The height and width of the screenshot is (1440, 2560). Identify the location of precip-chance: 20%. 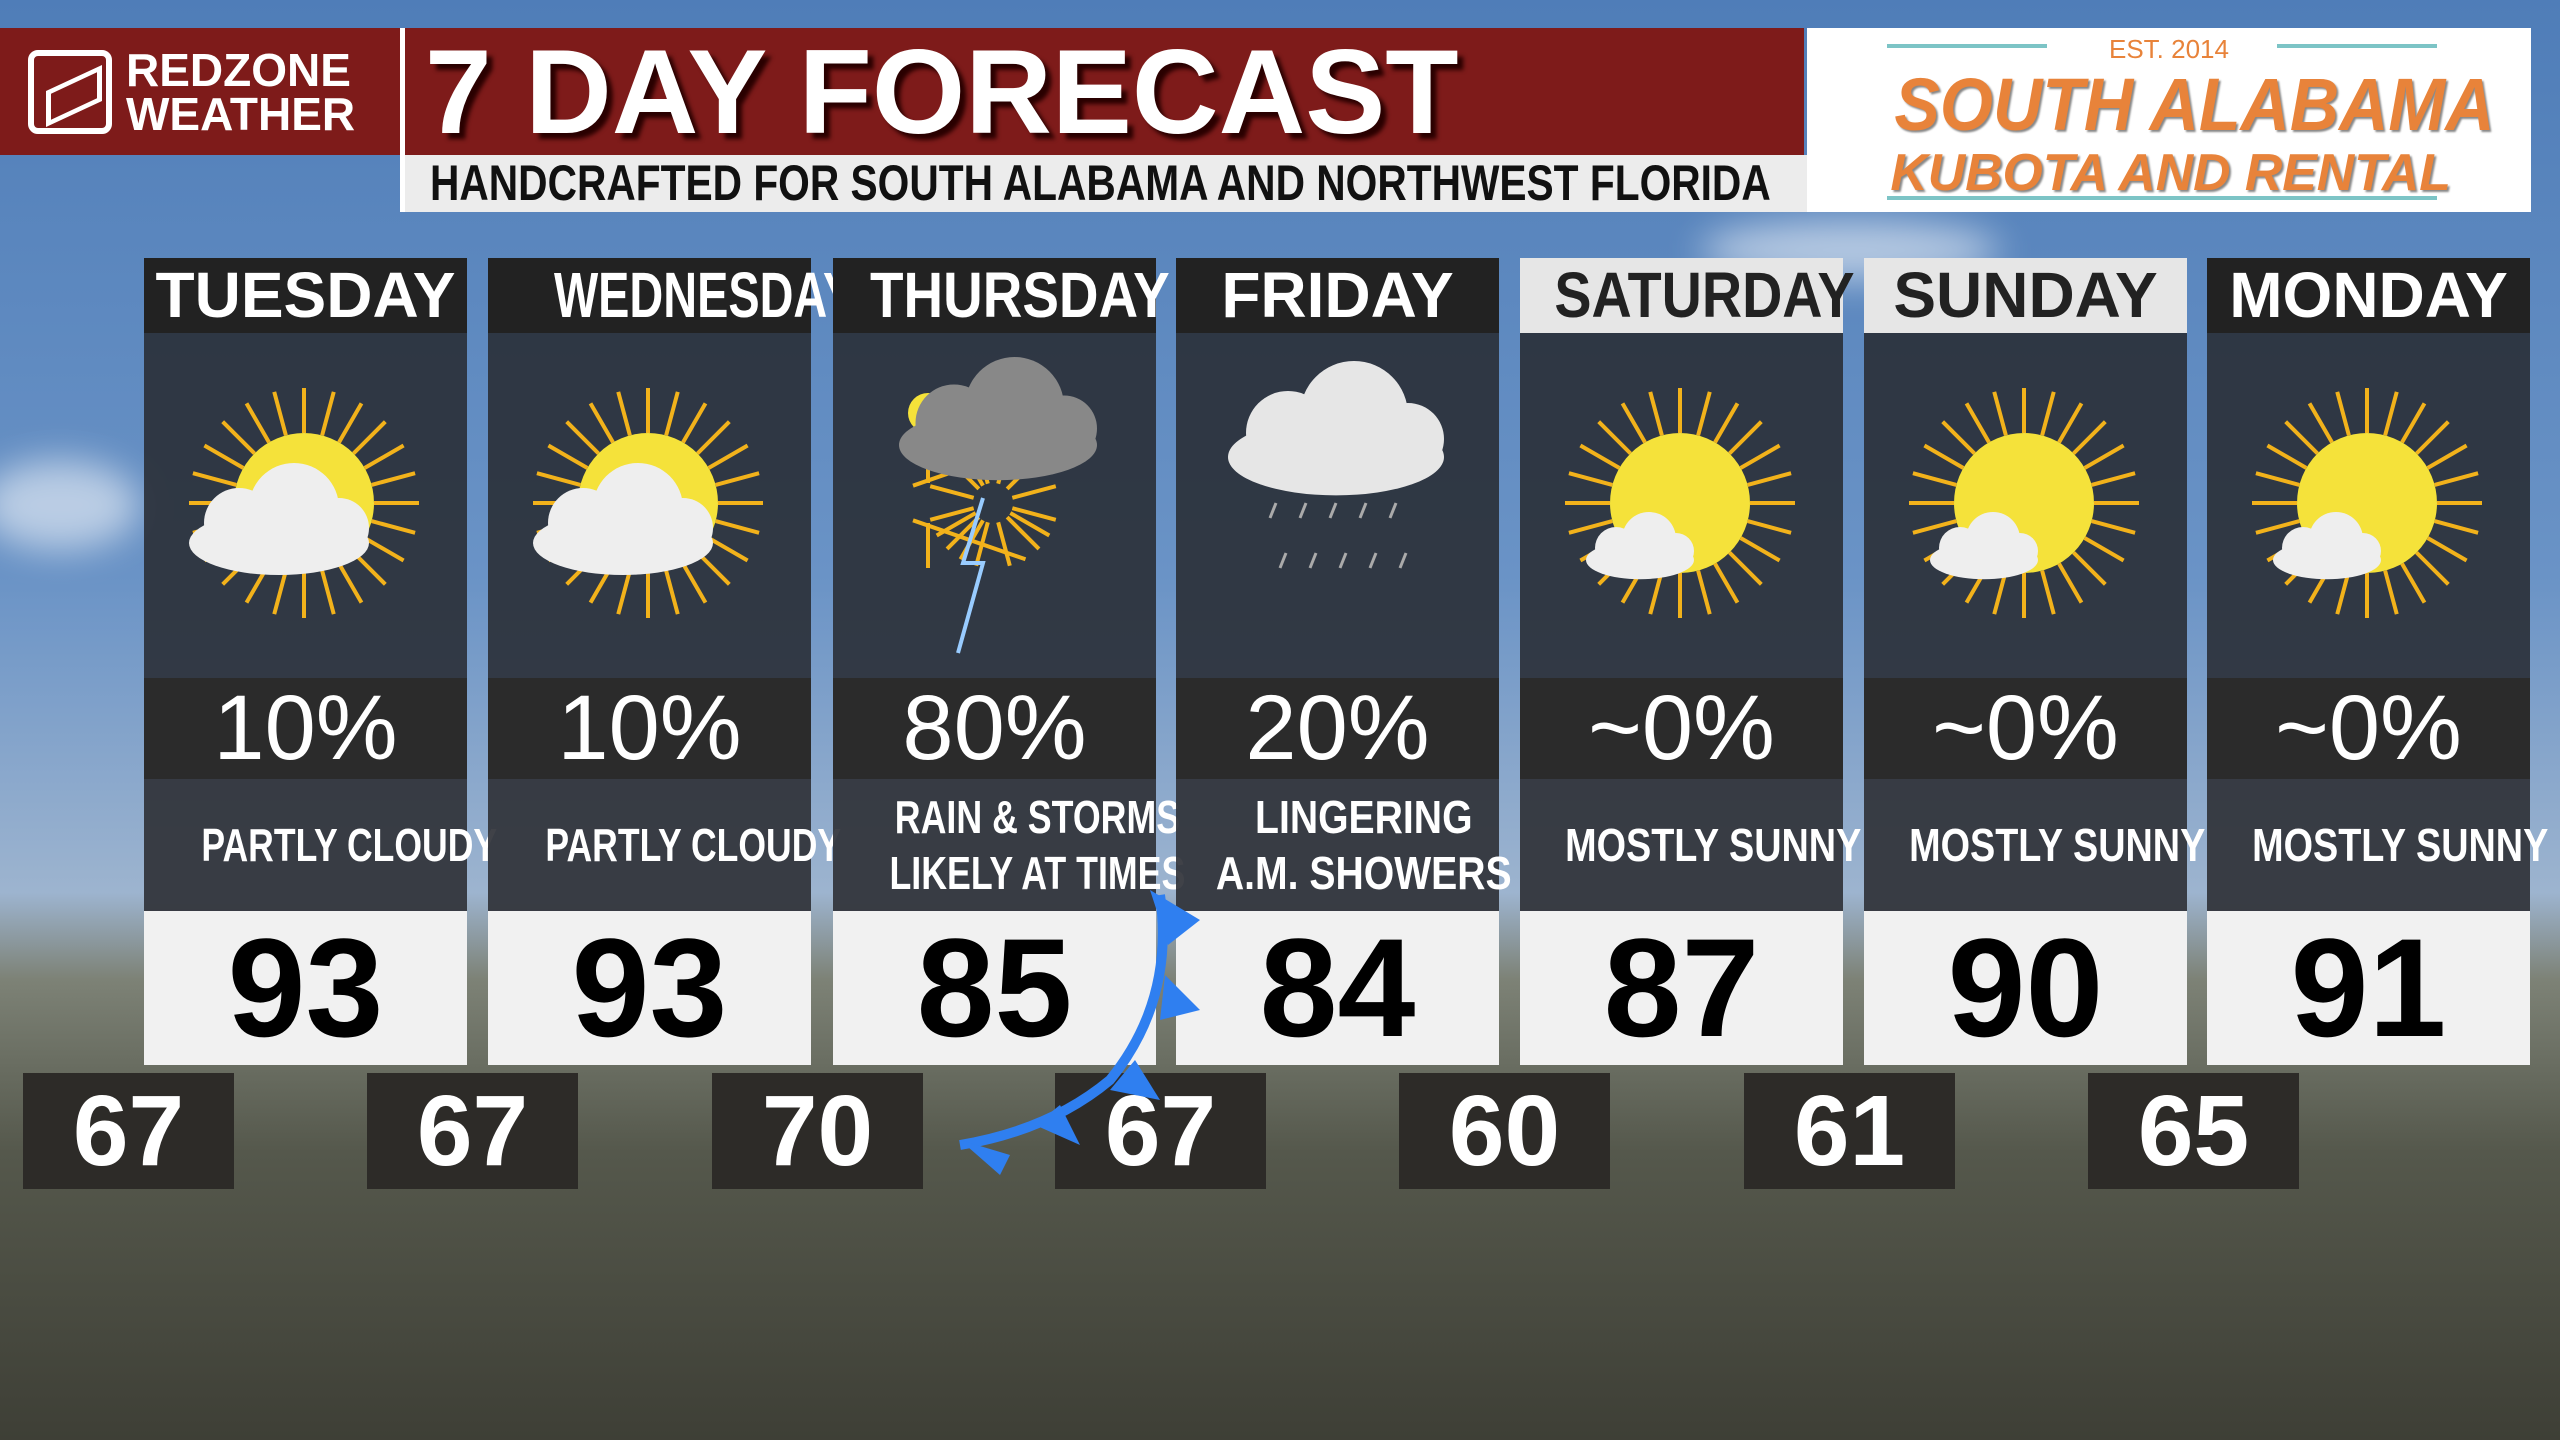
(1337, 728).